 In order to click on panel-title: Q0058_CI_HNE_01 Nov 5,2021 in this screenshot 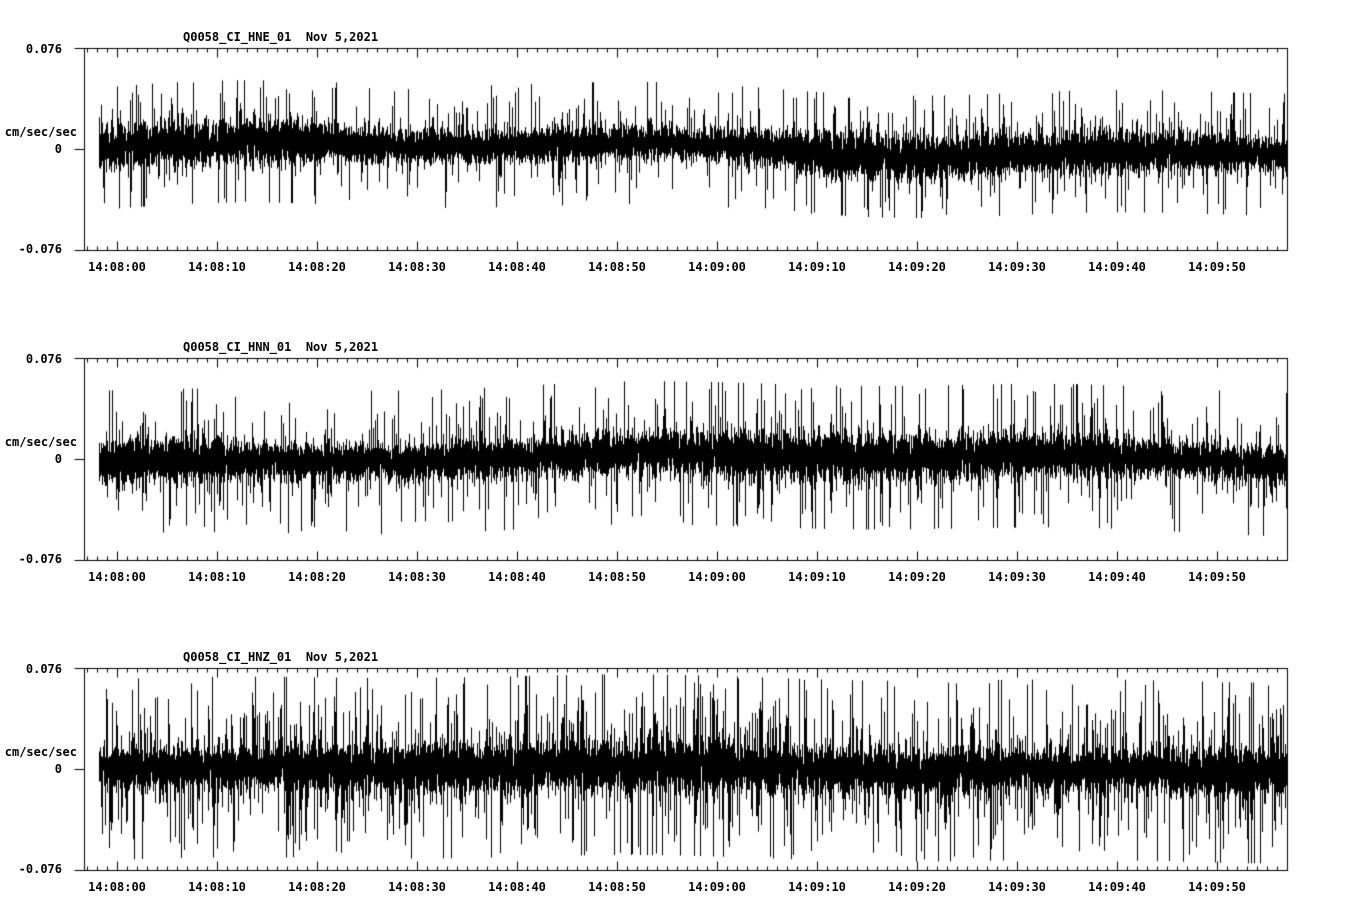, I will do `click(281, 37)`.